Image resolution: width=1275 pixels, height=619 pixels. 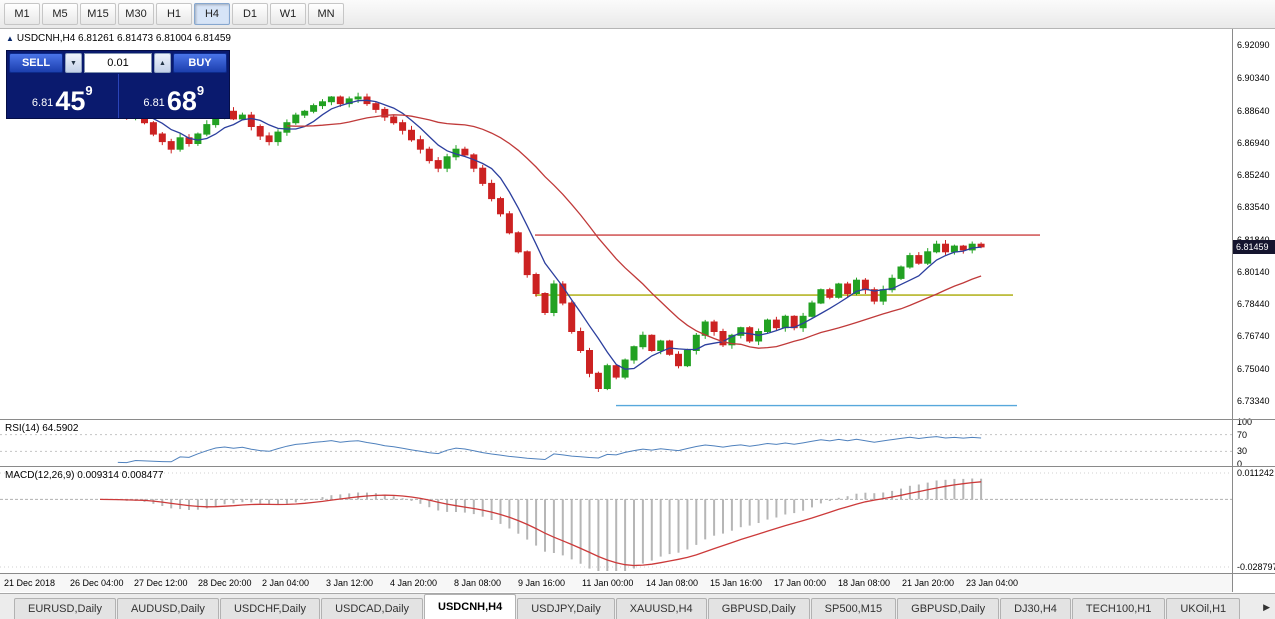 I want to click on axis-divider, so click(x=1232, y=310).